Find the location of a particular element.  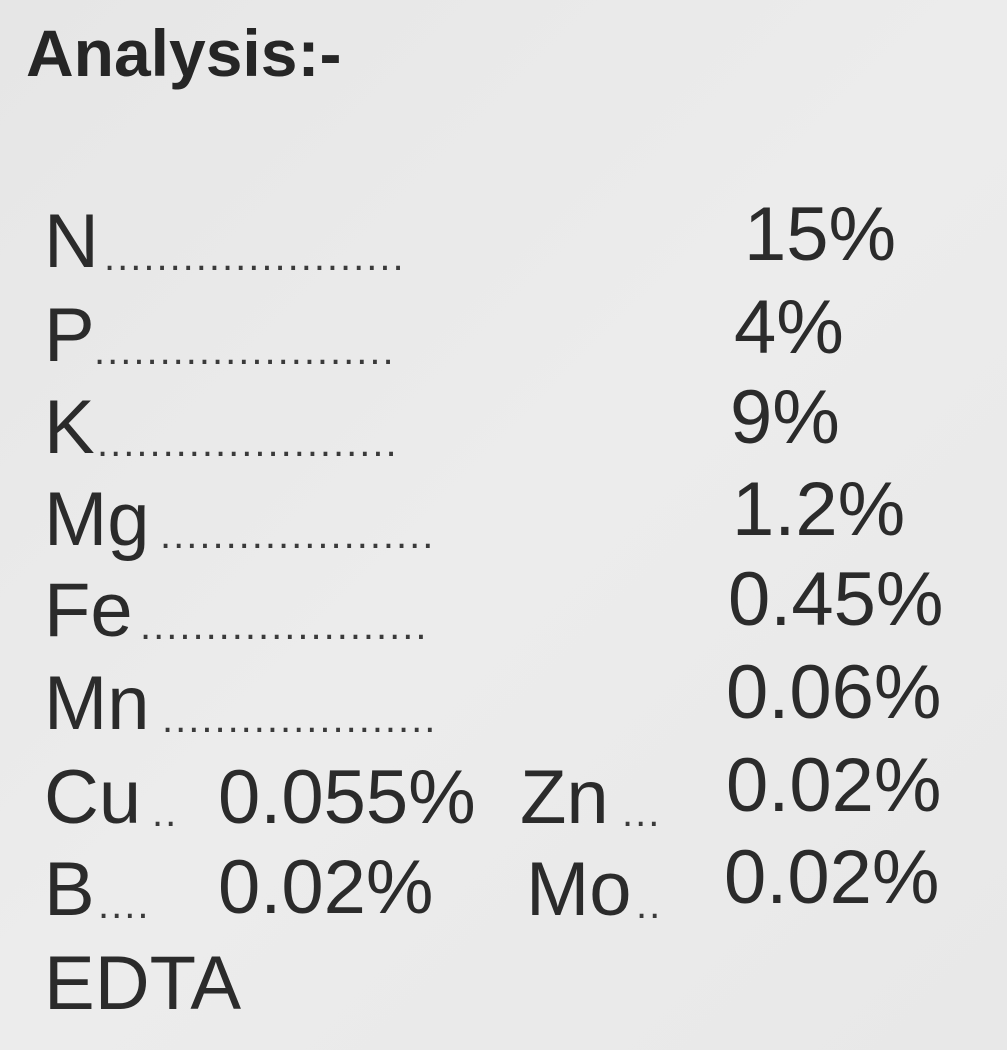

nutrient-value: 0.06% is located at coordinates (834, 692).